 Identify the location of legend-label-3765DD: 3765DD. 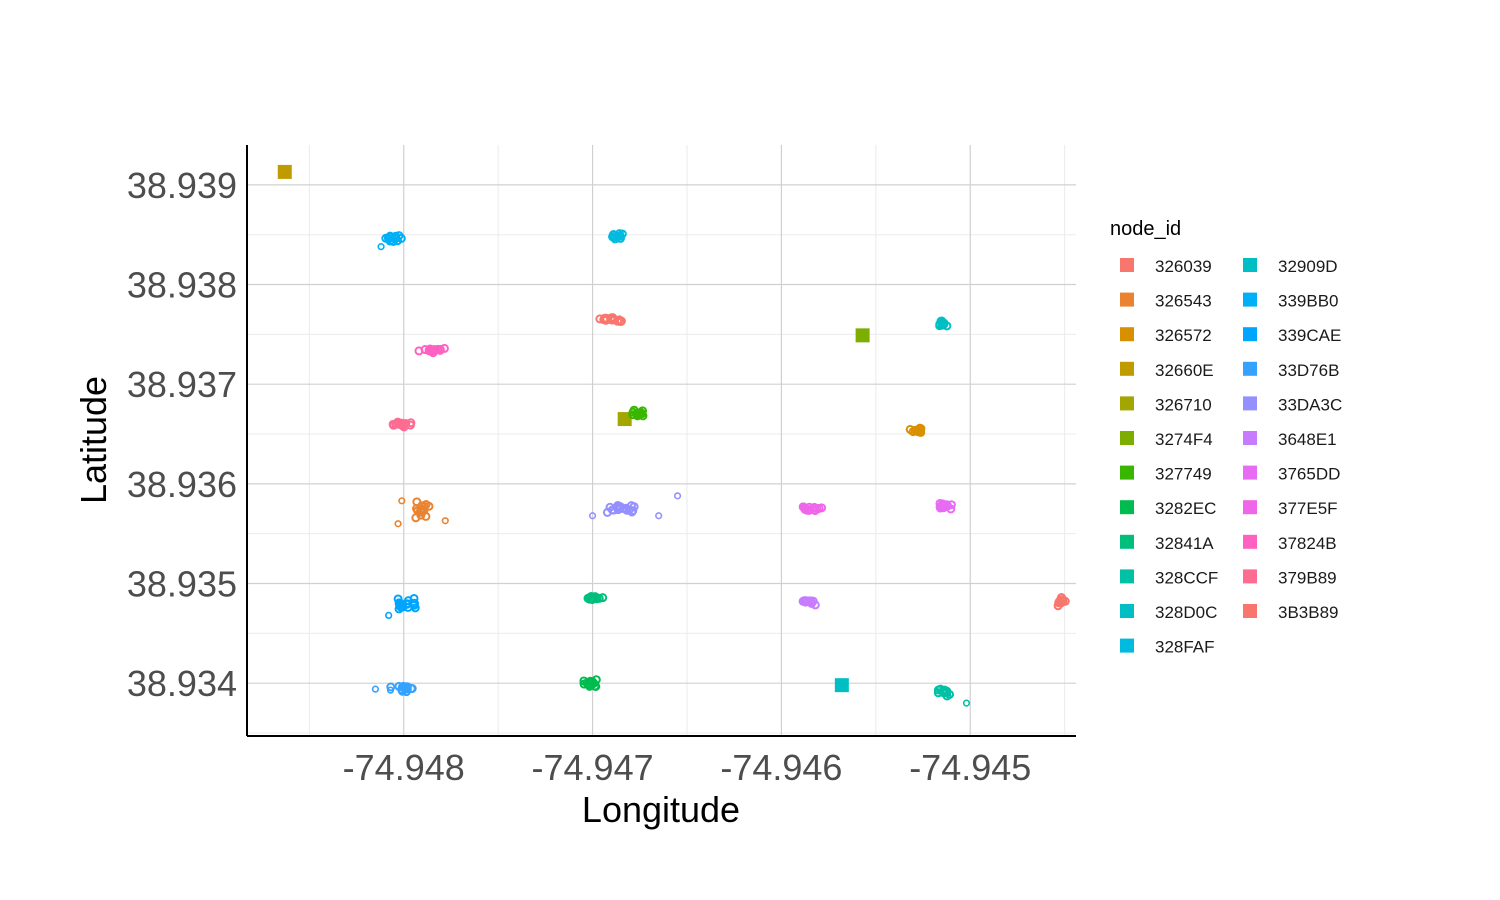
(1309, 474).